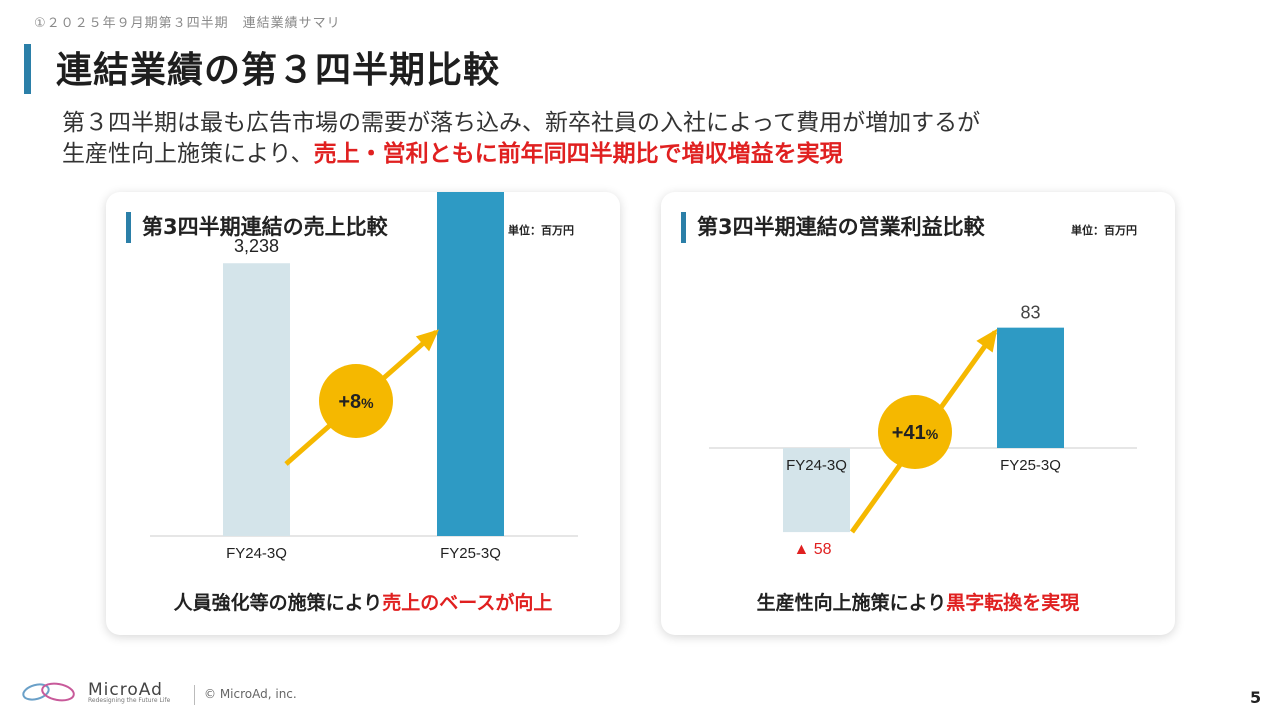  What do you see at coordinates (816, 465) in the screenshot?
I see `profit-category-label-0: FY24-3Q` at bounding box center [816, 465].